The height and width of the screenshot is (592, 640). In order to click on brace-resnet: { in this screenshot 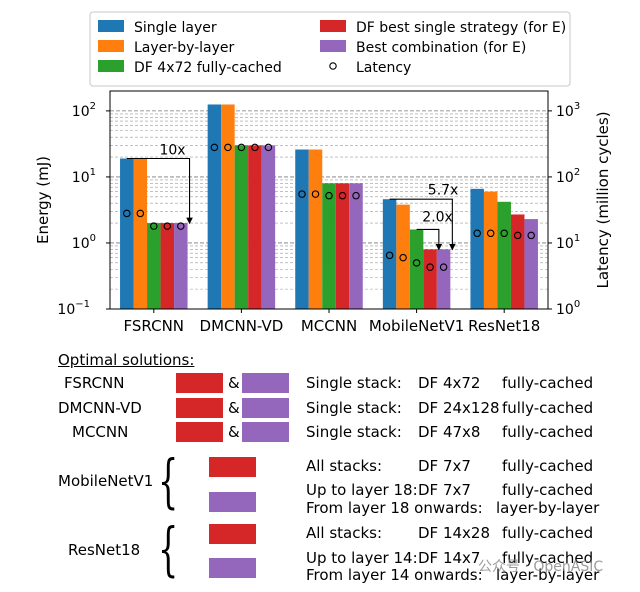, I will do `click(168, 549)`.